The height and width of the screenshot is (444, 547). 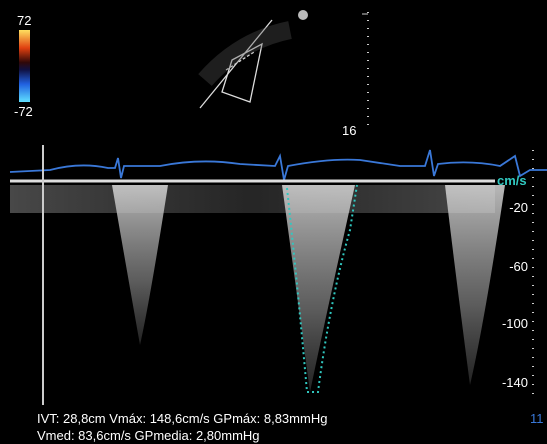 What do you see at coordinates (512, 180) in the screenshot?
I see `velocity-unit: cm/s` at bounding box center [512, 180].